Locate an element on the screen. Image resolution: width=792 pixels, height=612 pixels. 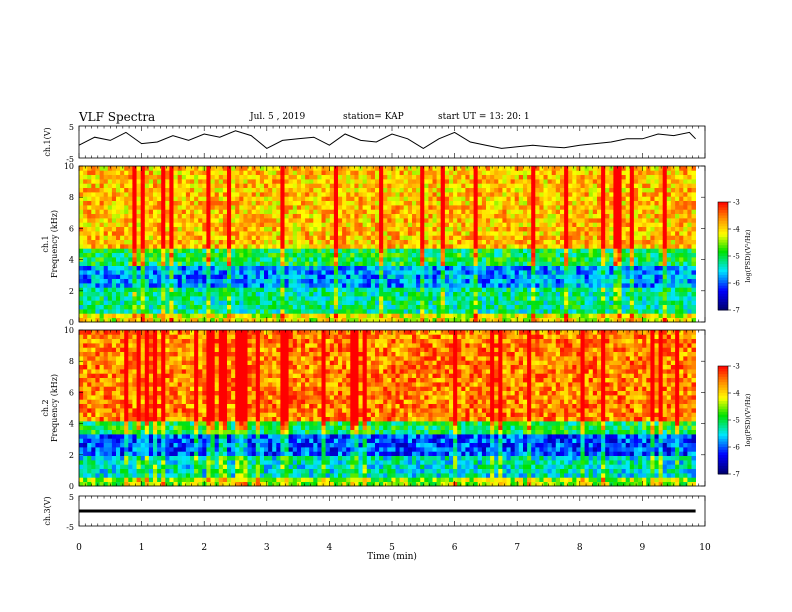
x-tick-label: 0 is located at coordinates (79, 548).